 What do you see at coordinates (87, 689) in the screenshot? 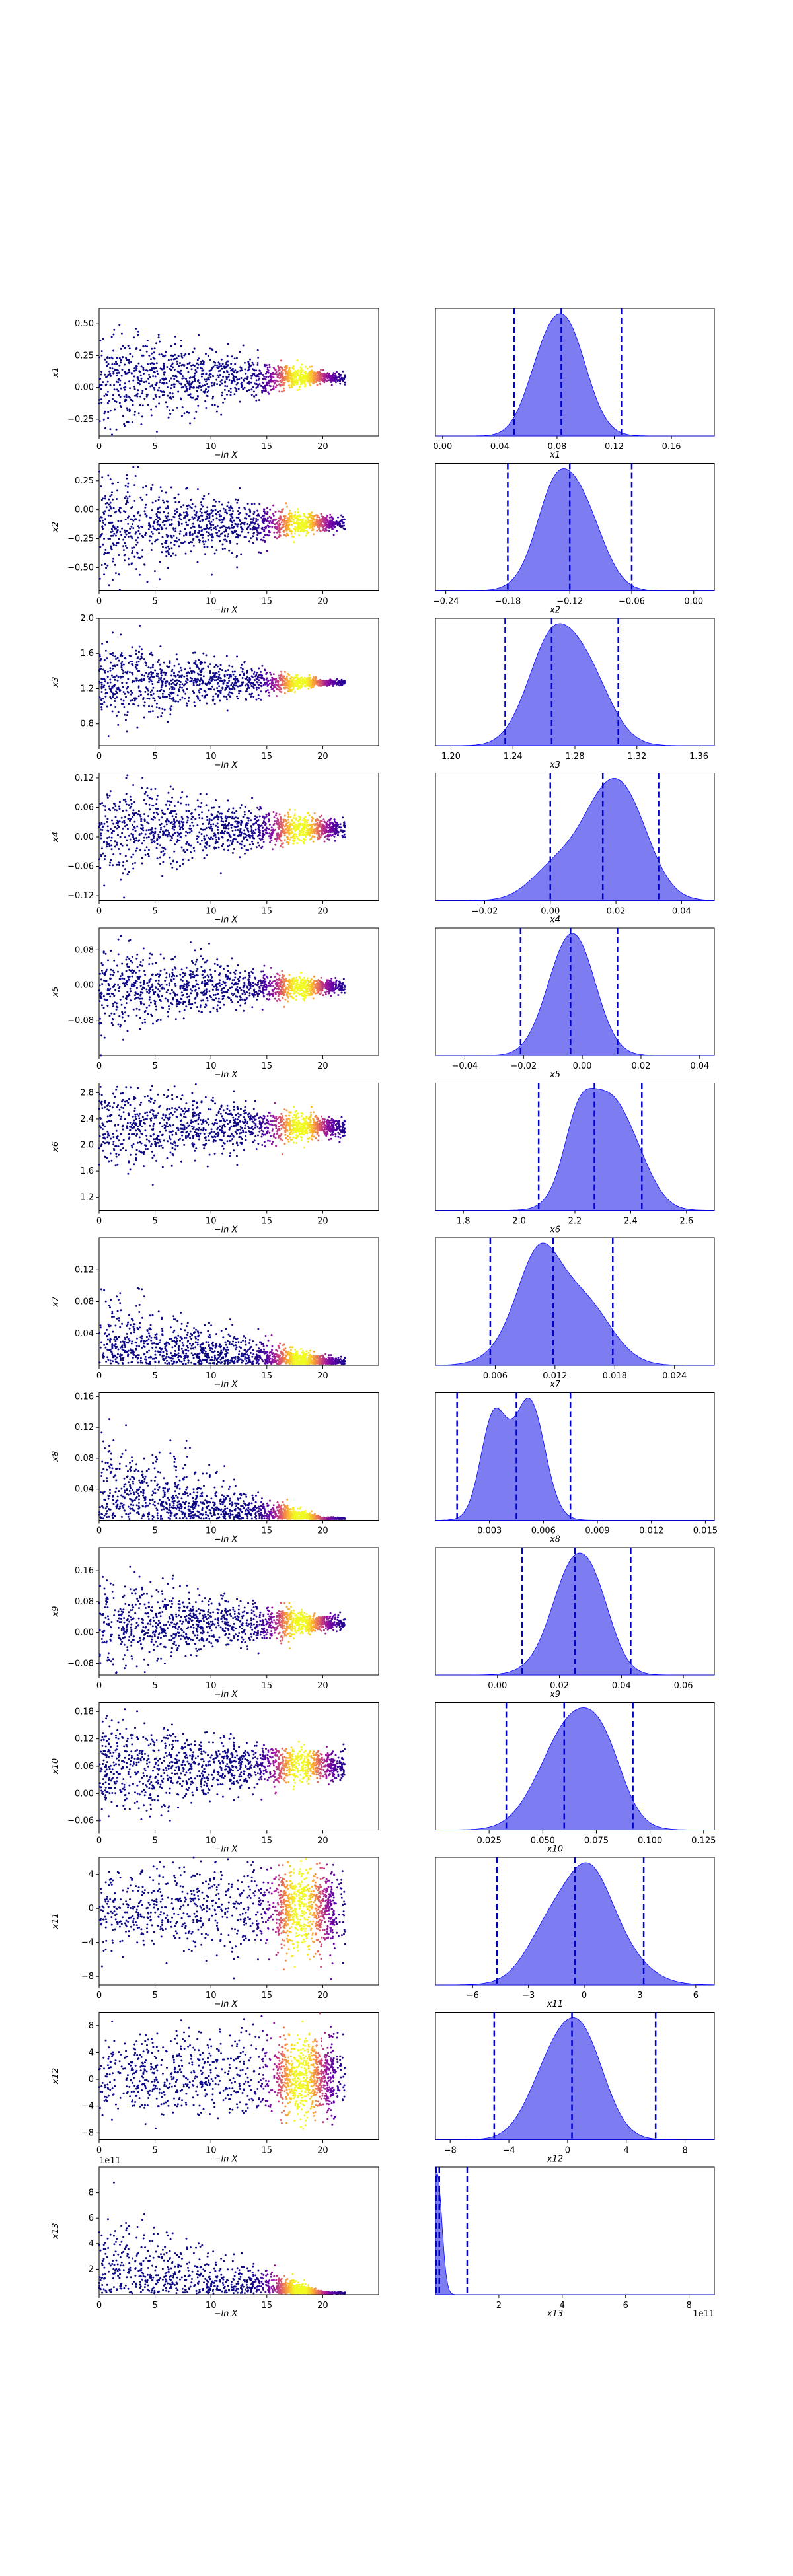
I see `trace-ytick-label: 1.2` at bounding box center [87, 689].